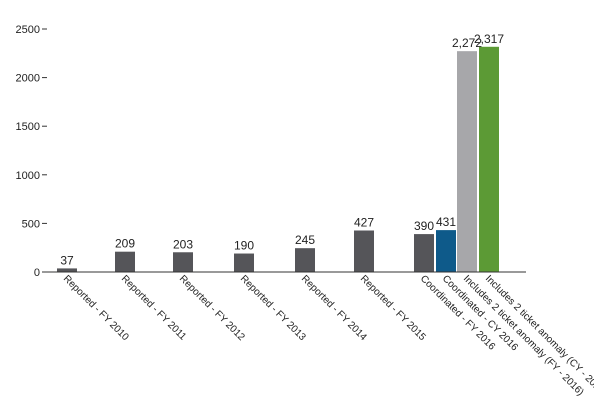  What do you see at coordinates (31, 224) in the screenshot?
I see `y-tick-label: 500` at bounding box center [31, 224].